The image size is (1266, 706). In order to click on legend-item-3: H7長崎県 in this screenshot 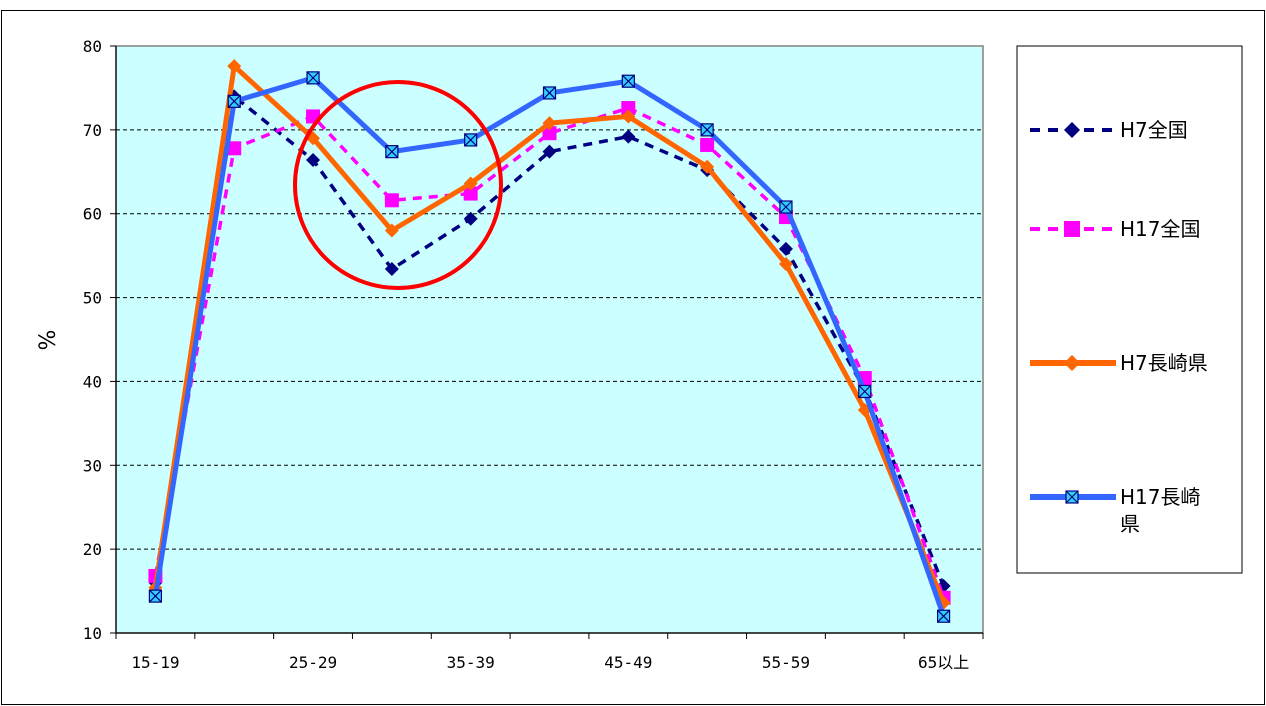, I will do `click(1119, 363)`.